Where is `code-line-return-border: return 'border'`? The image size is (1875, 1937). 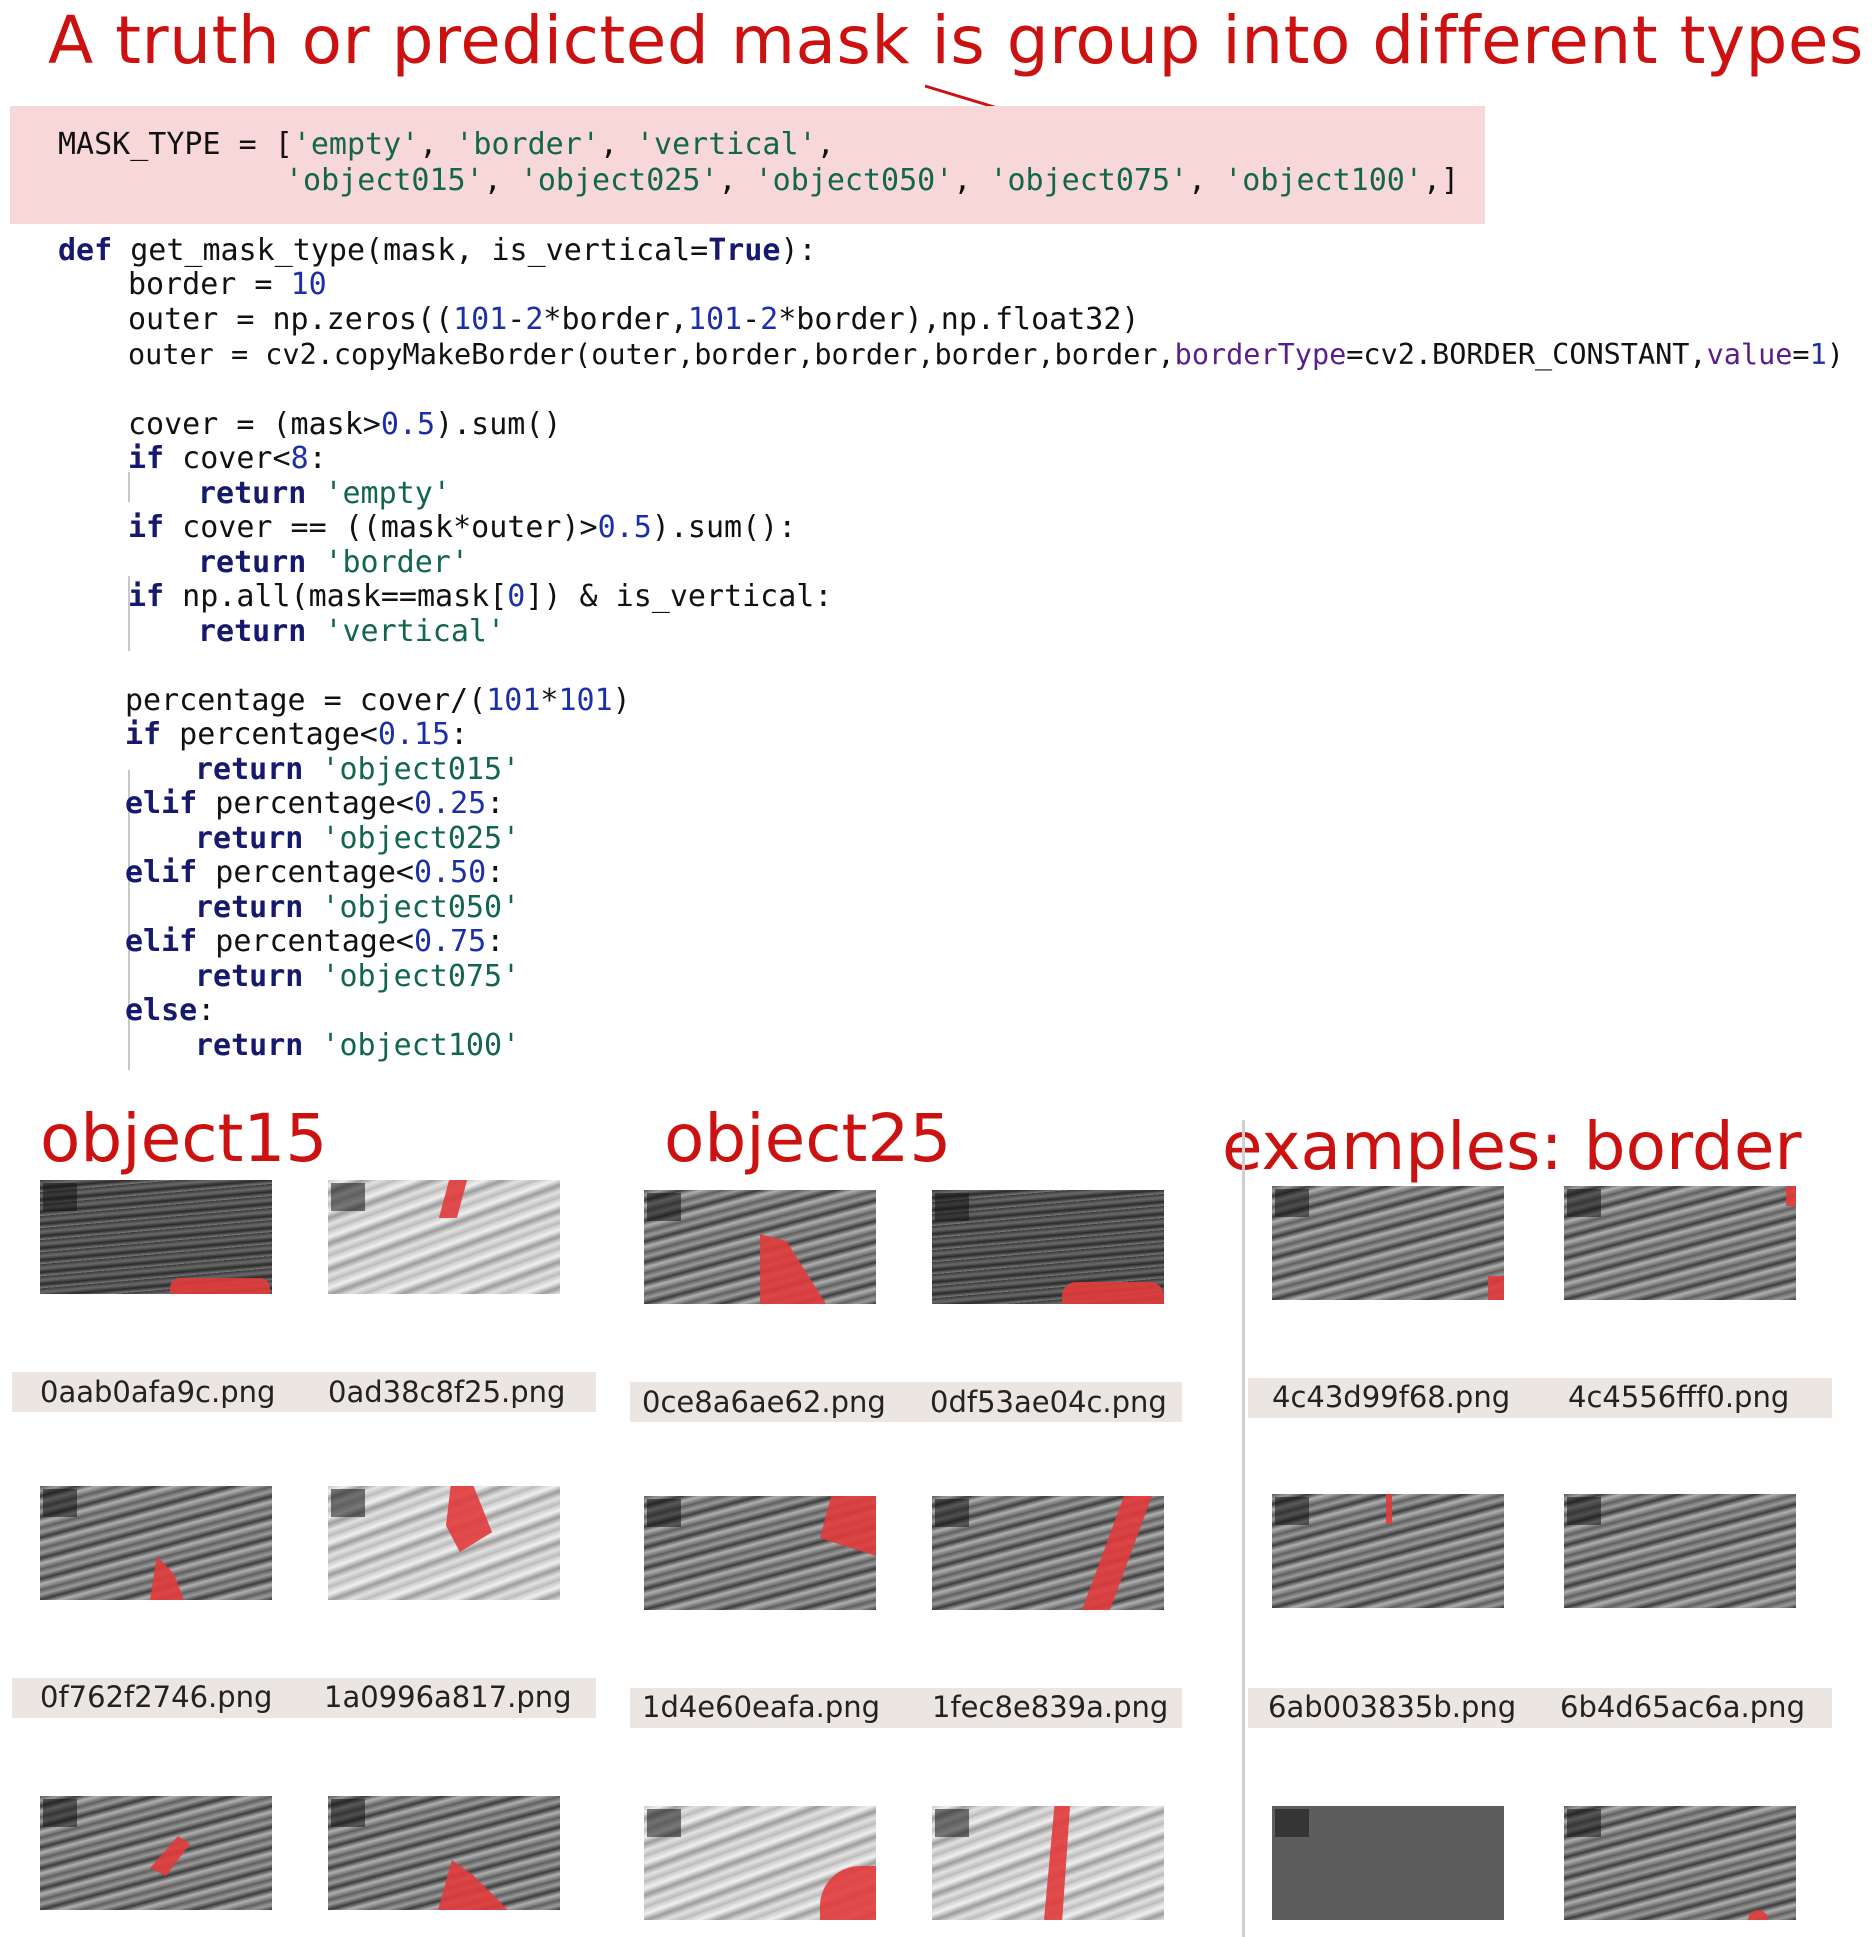 code-line-return-border: return 'border' is located at coordinates (333, 562).